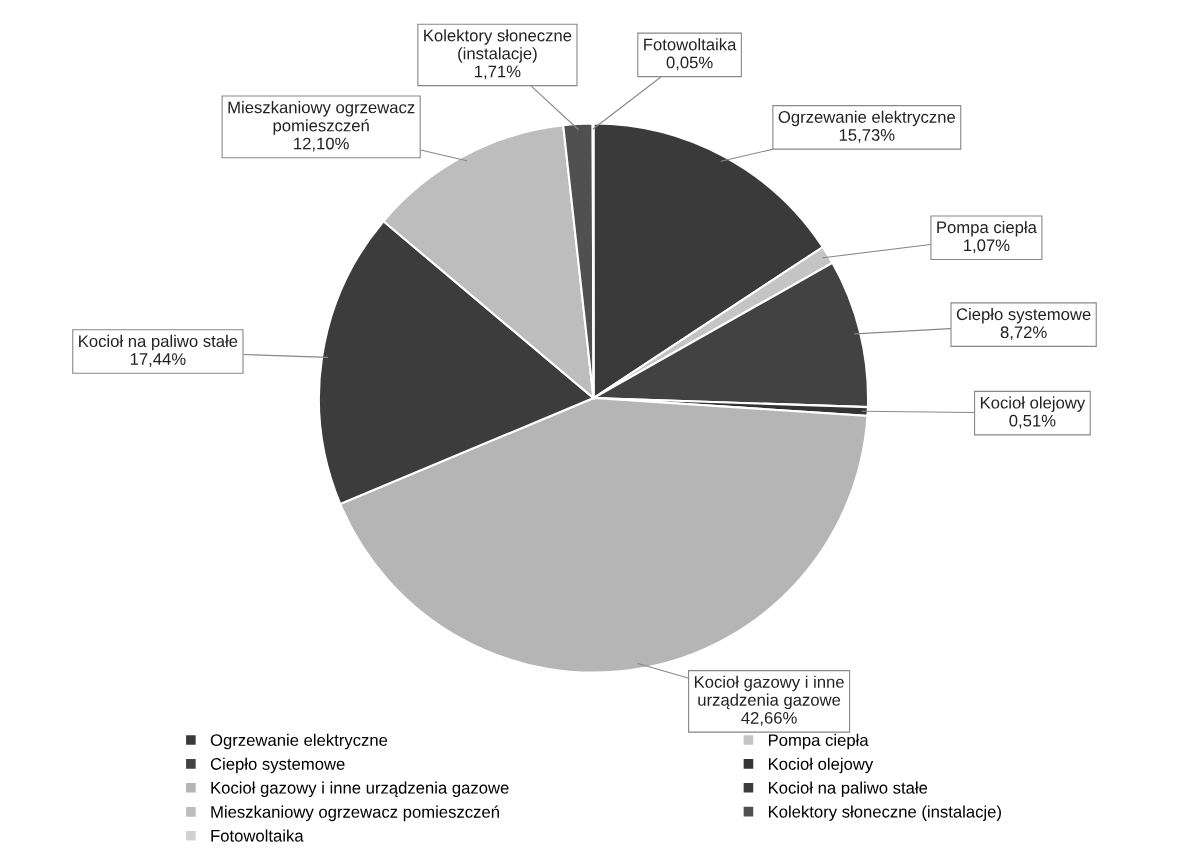 The width and height of the screenshot is (1187, 860). I want to click on legend-label: Fotowoltaika, so click(257, 835).